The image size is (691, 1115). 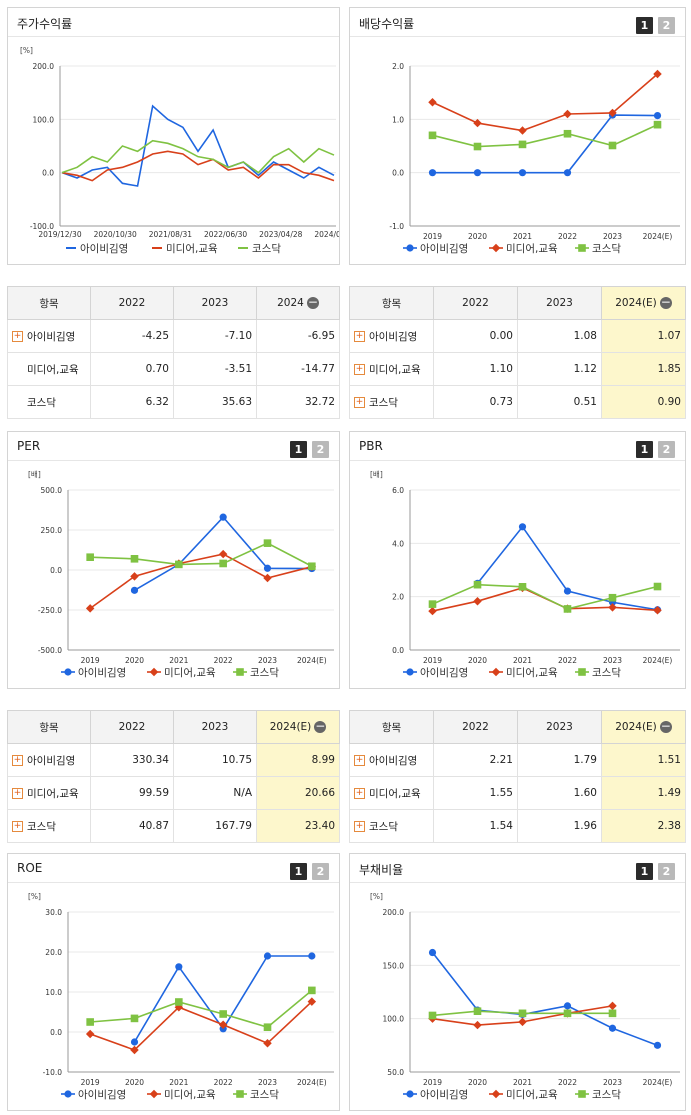 I want to click on row-label: 미디어,교육, so click(x=53, y=793).